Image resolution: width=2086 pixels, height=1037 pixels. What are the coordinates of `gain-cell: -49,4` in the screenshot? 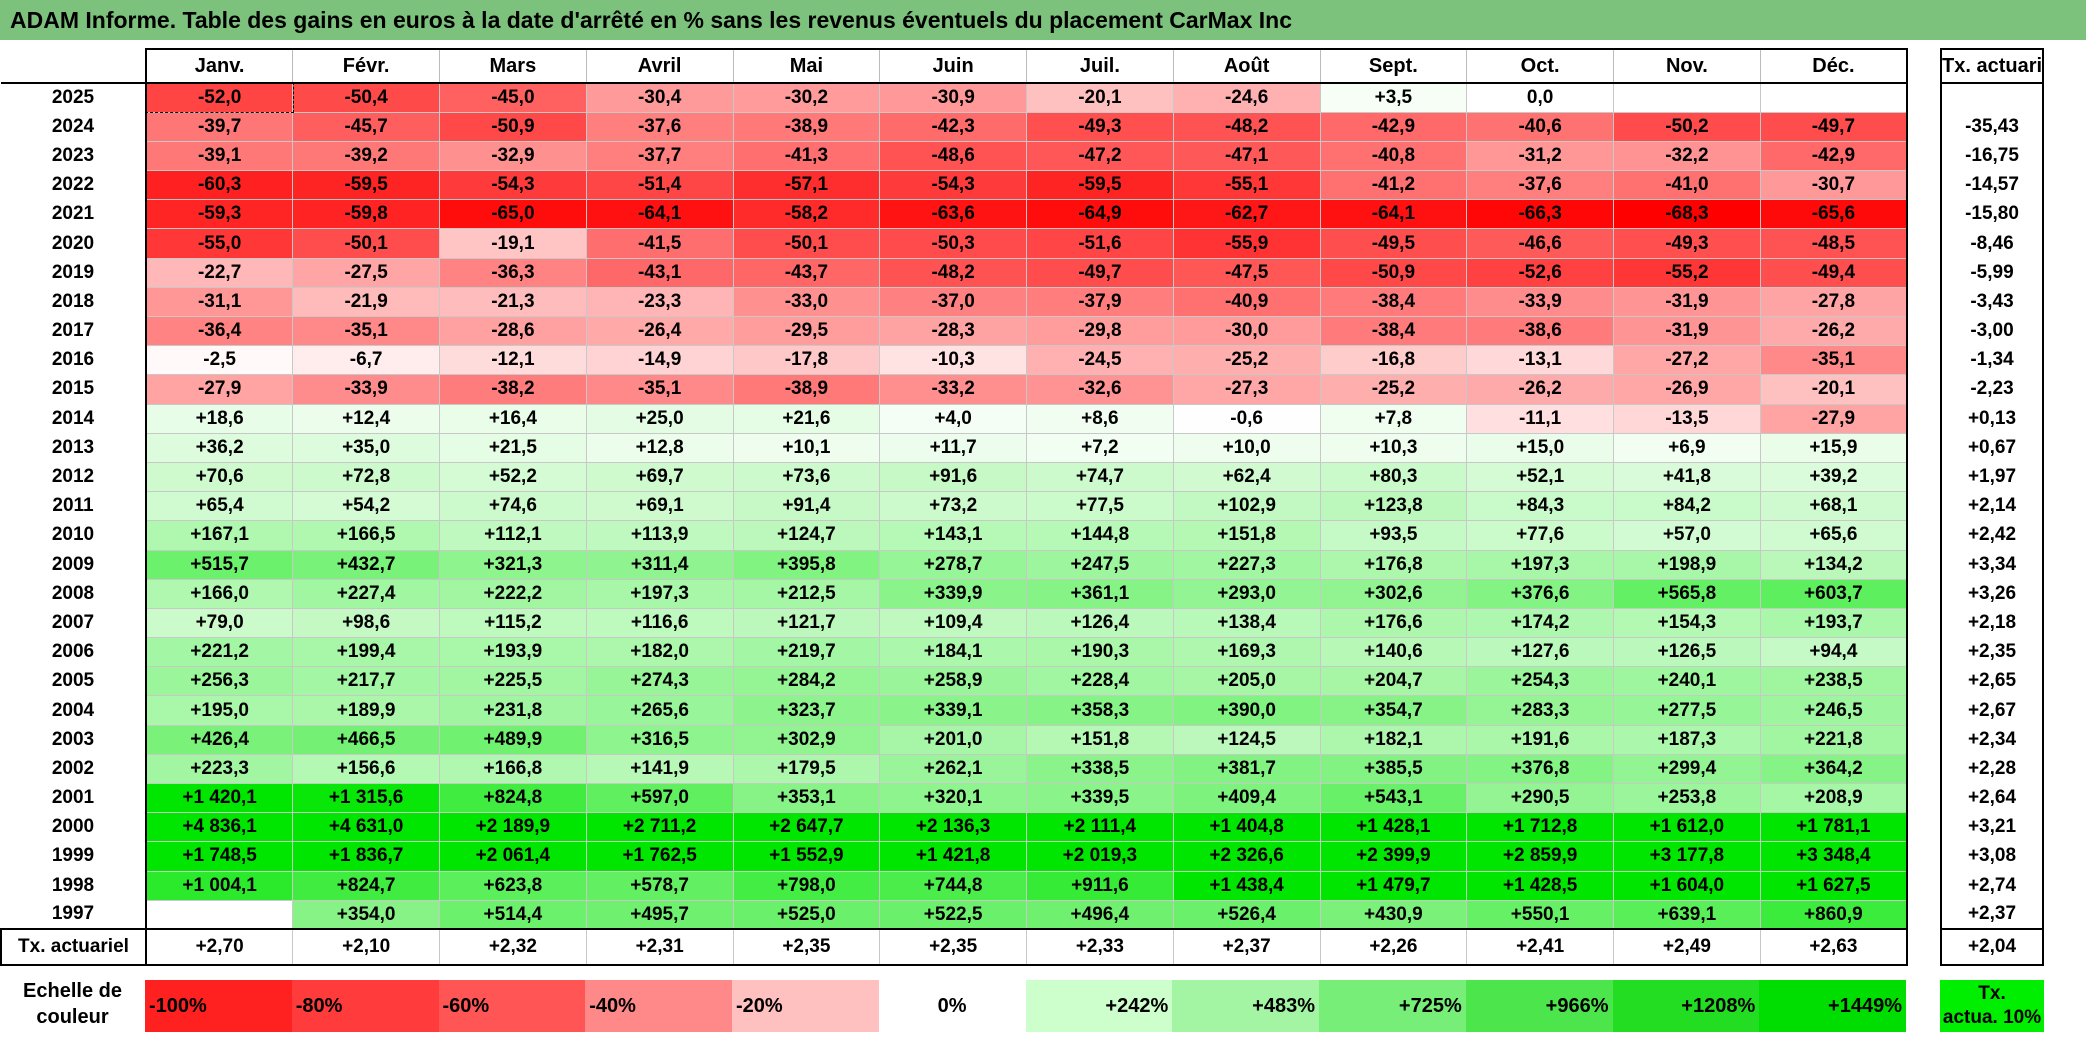 It's located at (1833, 272).